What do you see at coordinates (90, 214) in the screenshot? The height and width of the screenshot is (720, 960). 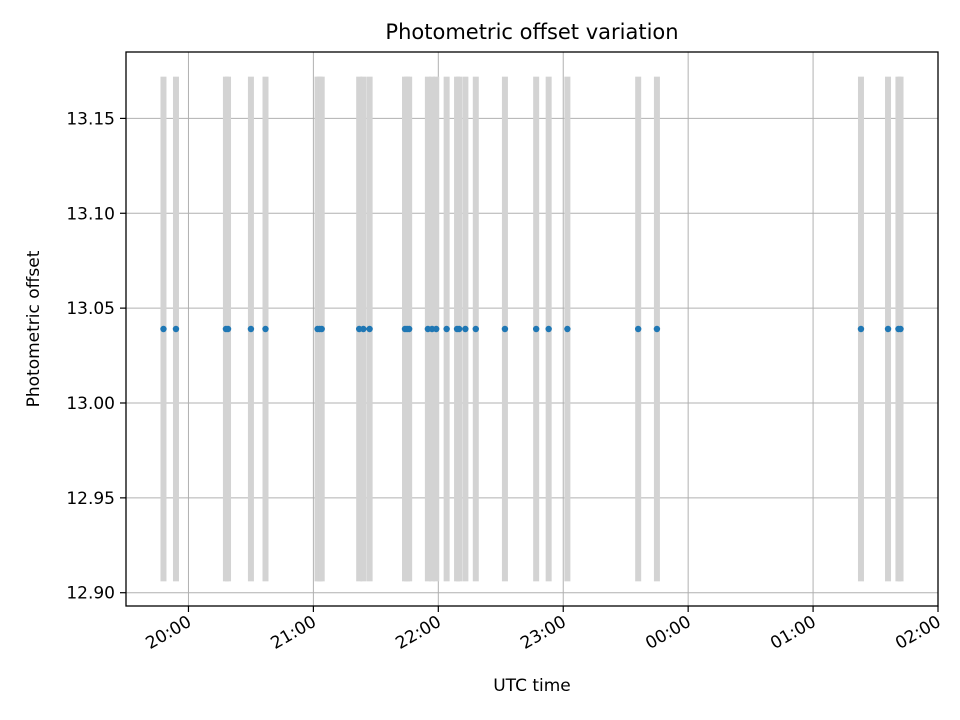 I see `y-tick-label: 13.10` at bounding box center [90, 214].